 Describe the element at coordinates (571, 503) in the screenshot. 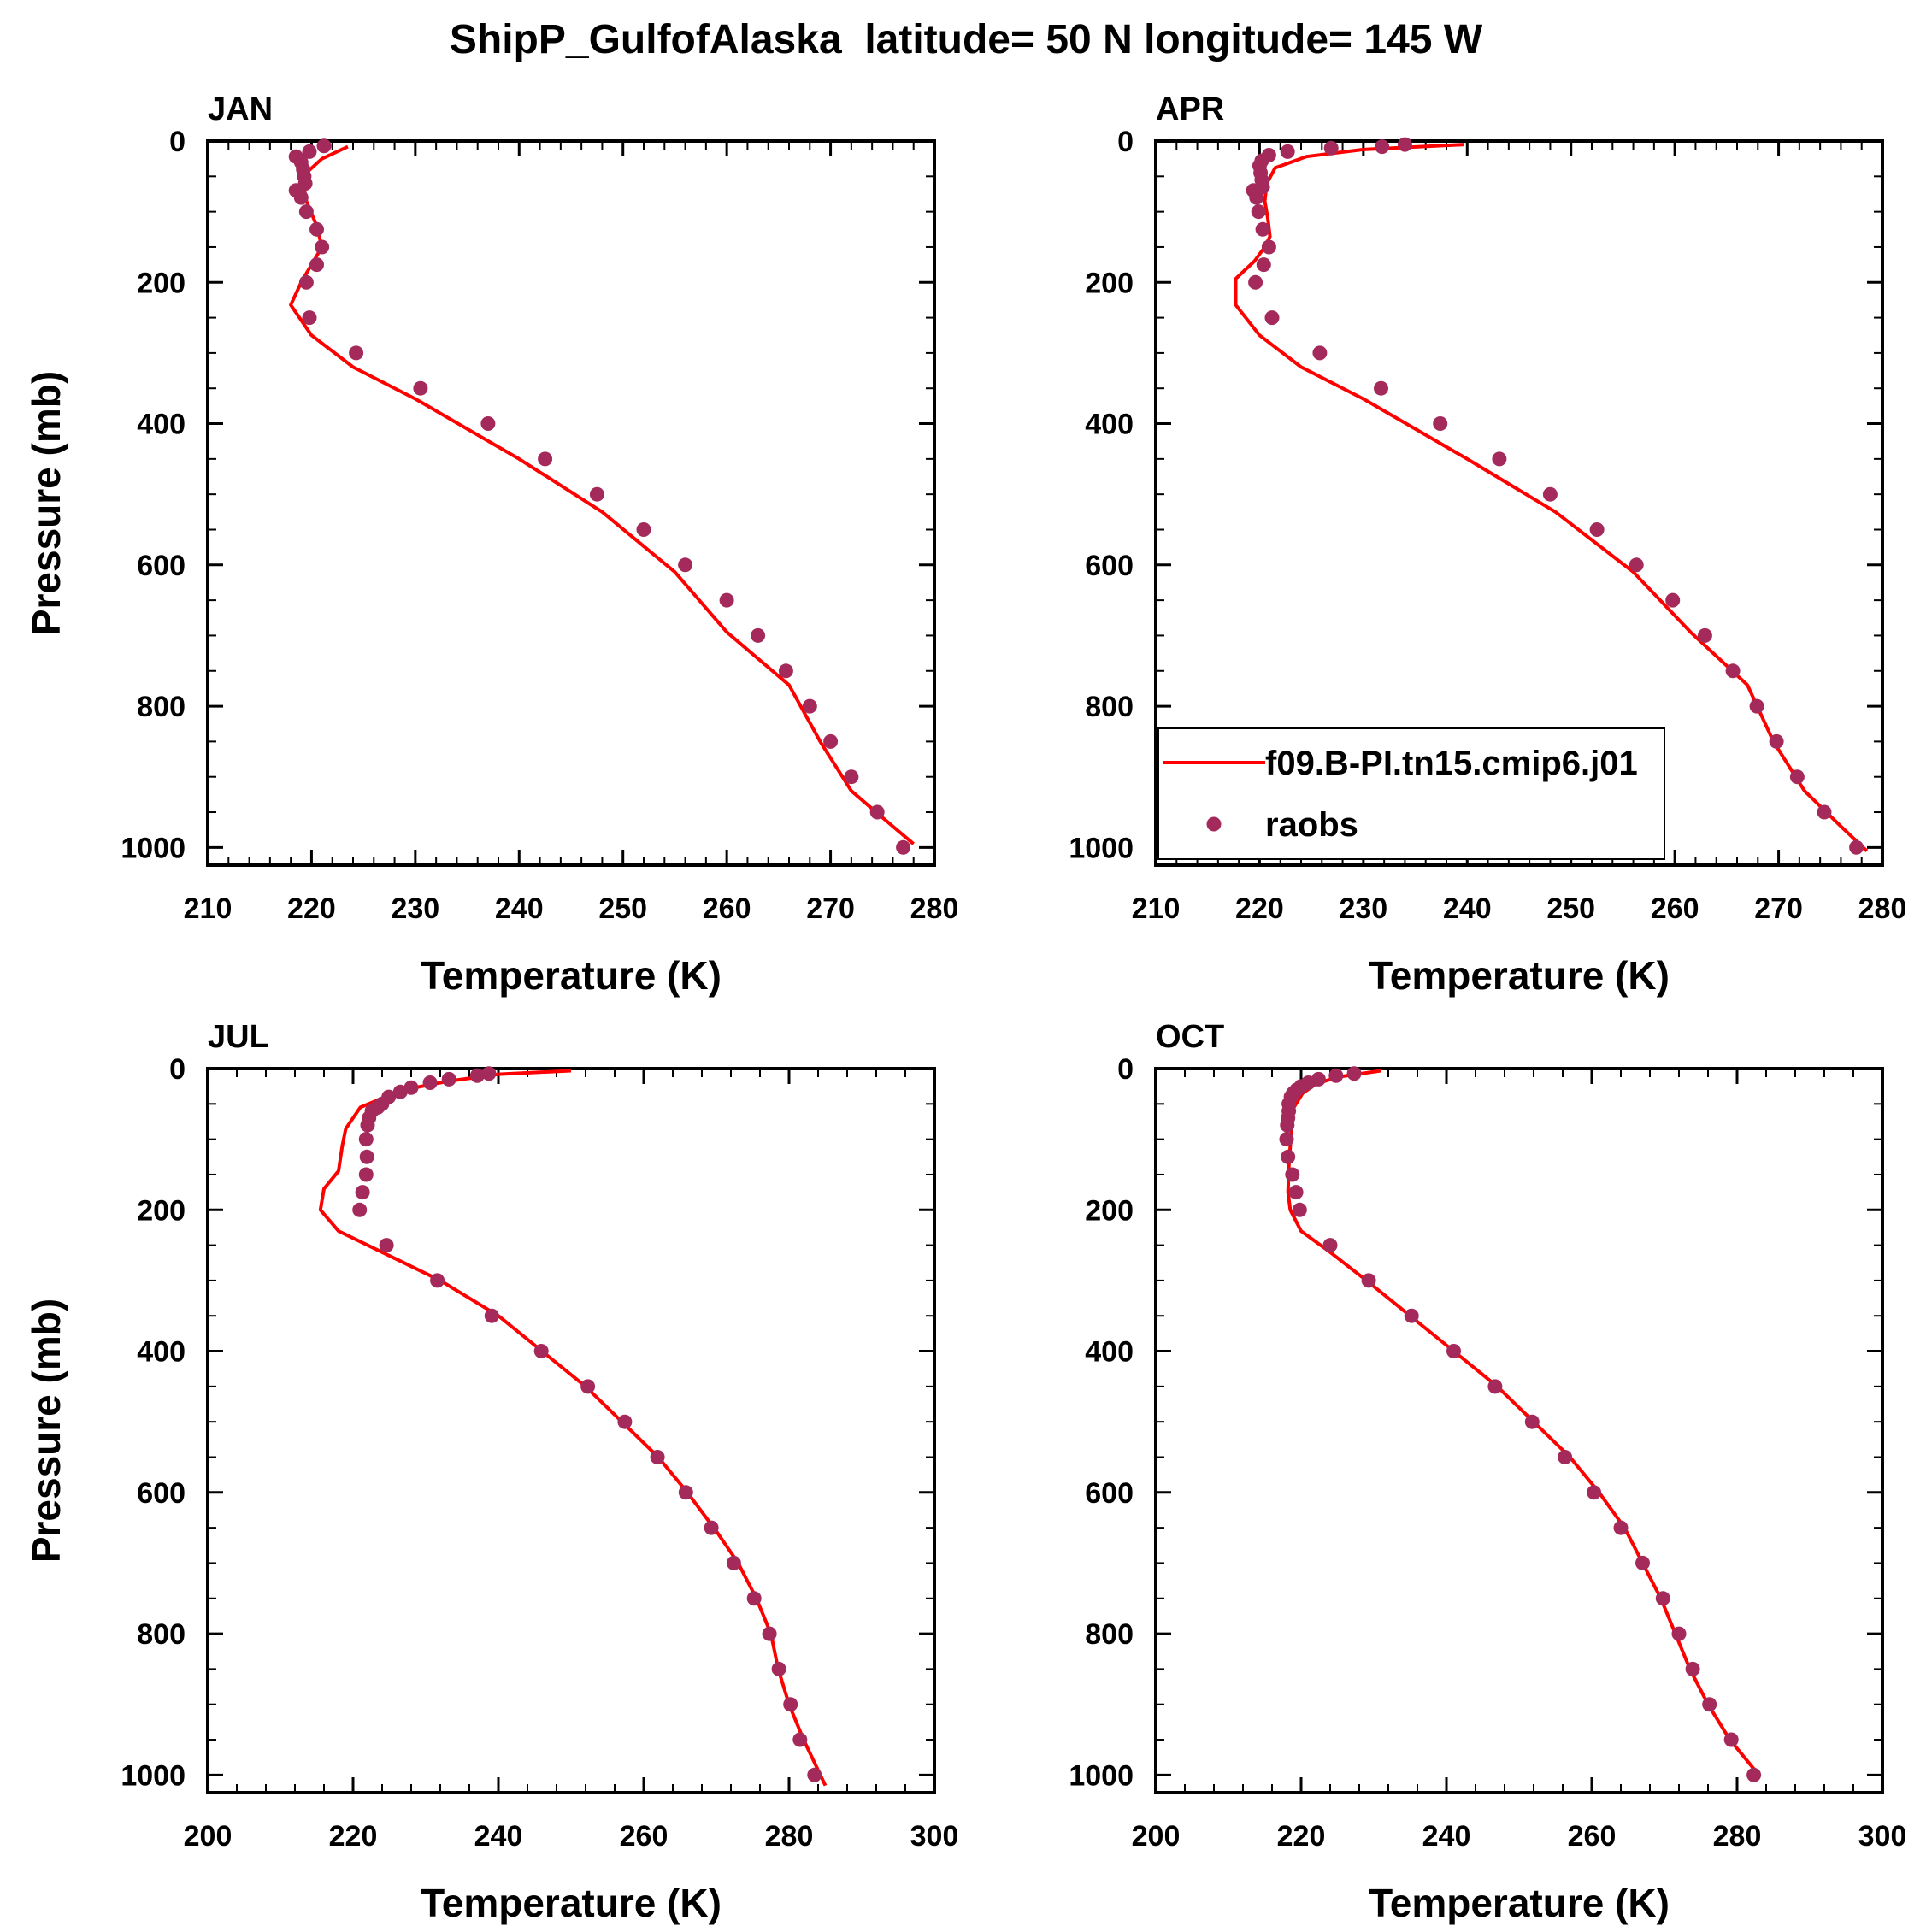

I see `plot-frame-jan` at that location.